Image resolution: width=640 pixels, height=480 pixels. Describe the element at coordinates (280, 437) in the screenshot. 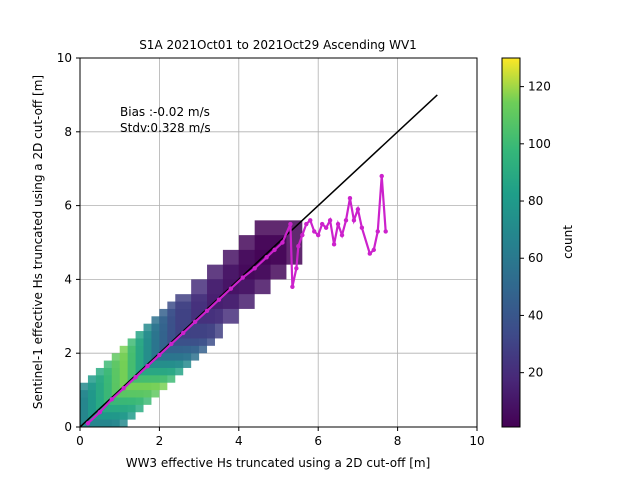

I see `x-axis-ticks: 0 2 4 6 8 10` at that location.